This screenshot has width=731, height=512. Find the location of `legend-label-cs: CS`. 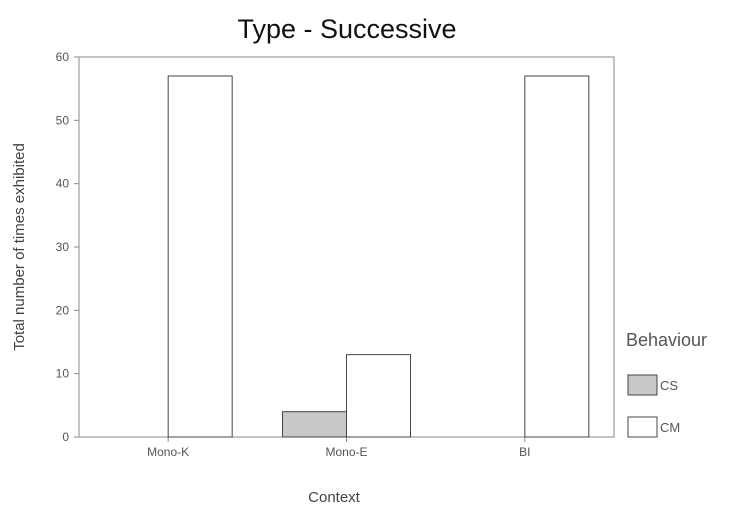

legend-label-cs: CS is located at coordinates (669, 385).